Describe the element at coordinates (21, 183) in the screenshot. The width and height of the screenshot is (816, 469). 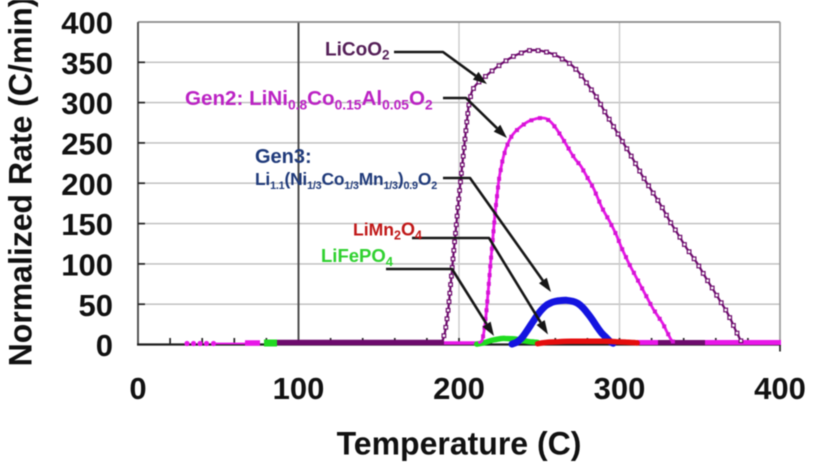
I see `svg-text: Normalized Rate (C/min)` at that location.